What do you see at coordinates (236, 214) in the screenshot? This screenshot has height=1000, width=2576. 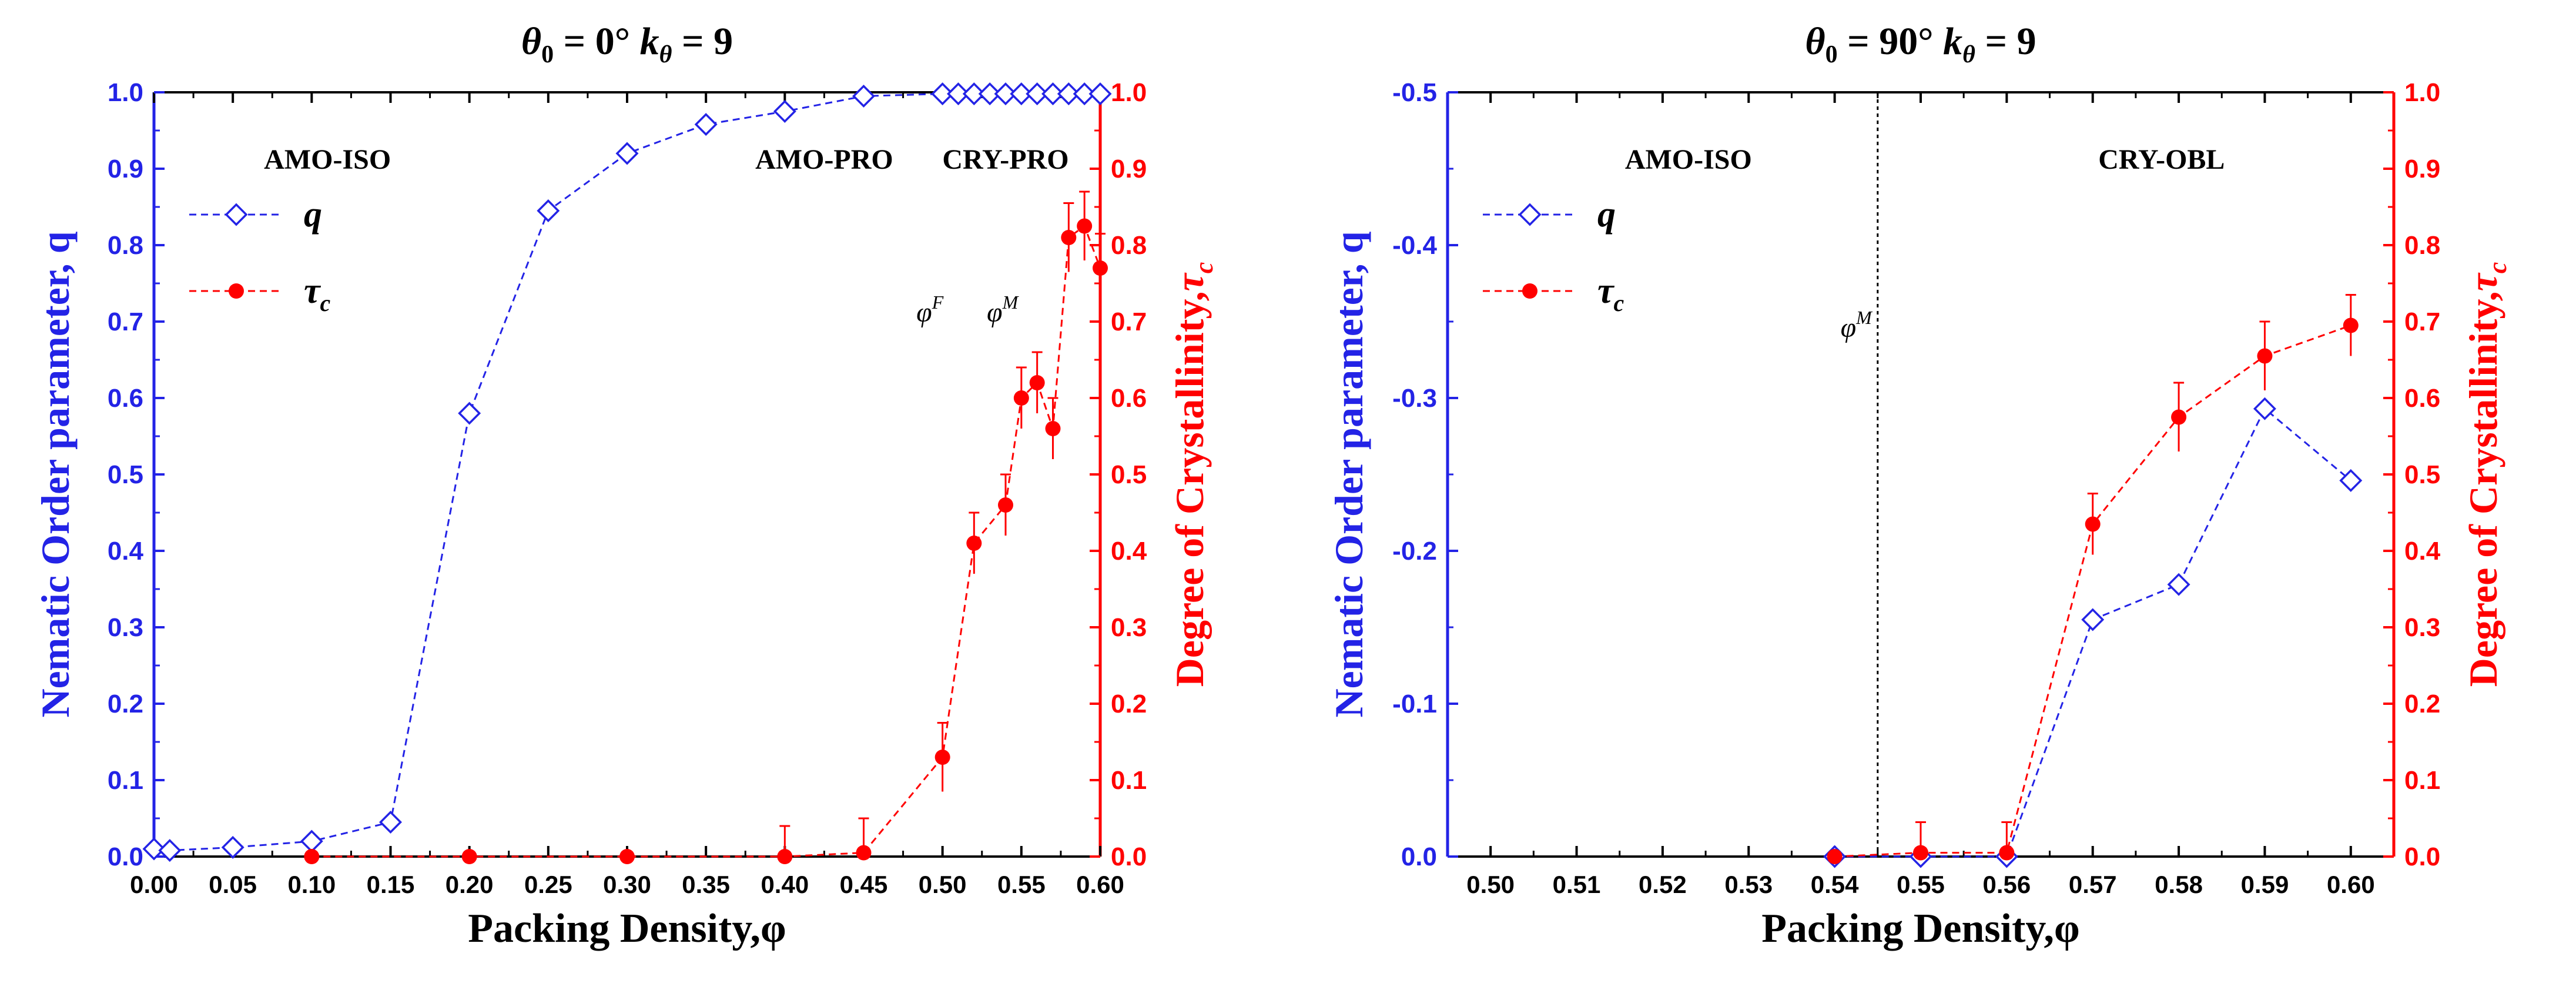 I see `legend-marker-q` at bounding box center [236, 214].